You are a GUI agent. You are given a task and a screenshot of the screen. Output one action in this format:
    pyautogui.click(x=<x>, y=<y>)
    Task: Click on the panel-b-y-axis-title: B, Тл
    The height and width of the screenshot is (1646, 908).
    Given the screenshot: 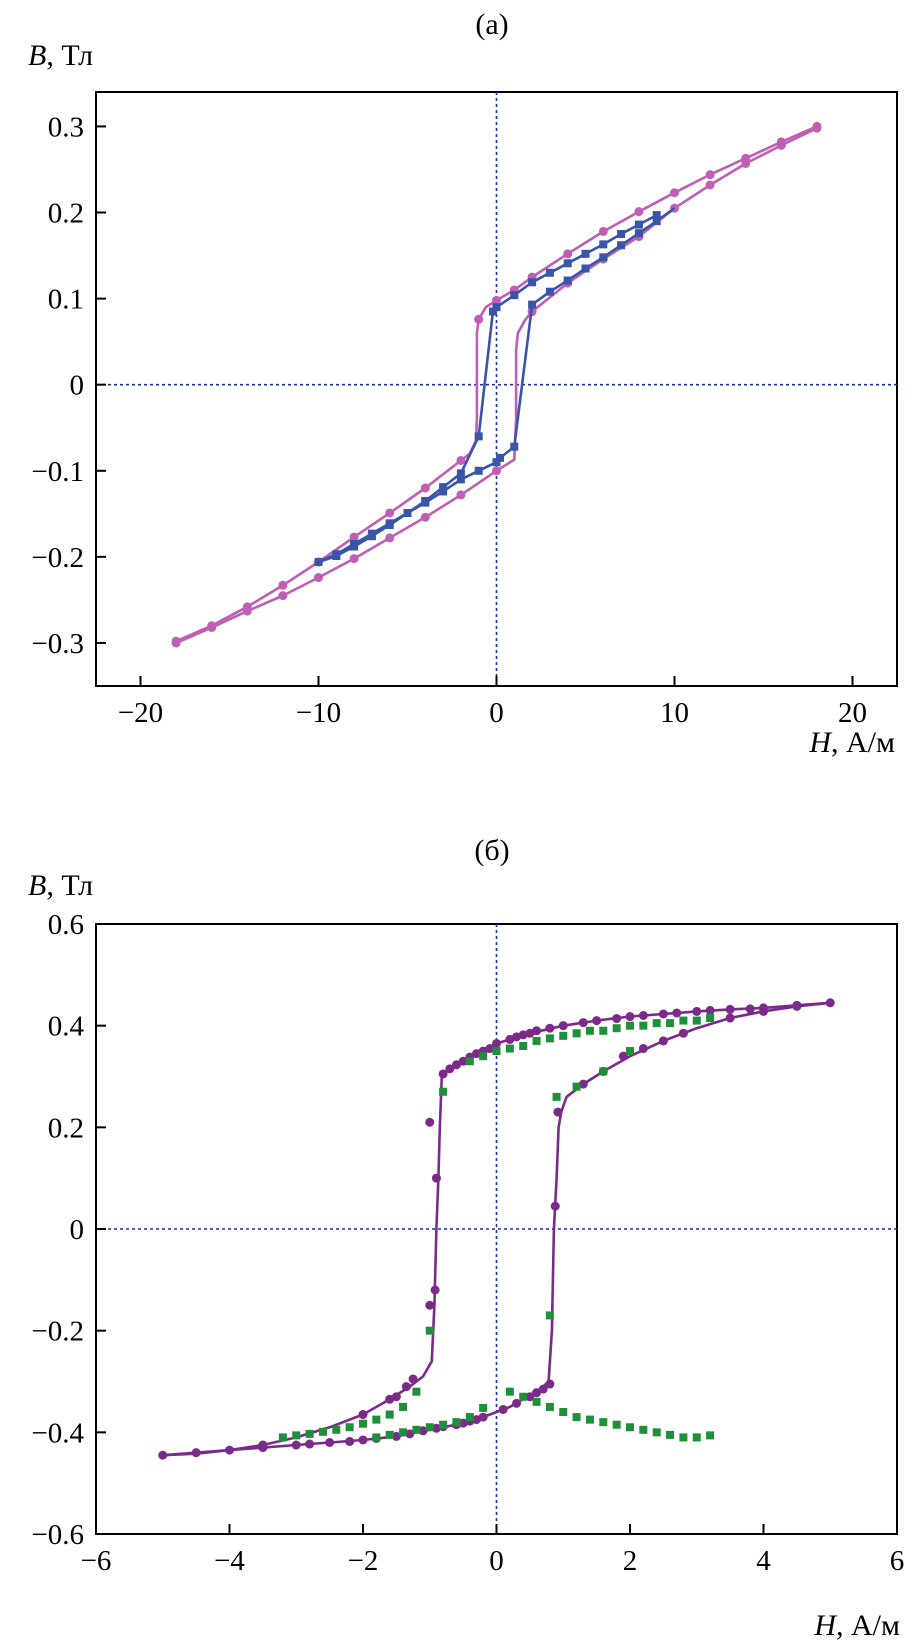 What is the action you would take?
    pyautogui.click(x=60, y=885)
    